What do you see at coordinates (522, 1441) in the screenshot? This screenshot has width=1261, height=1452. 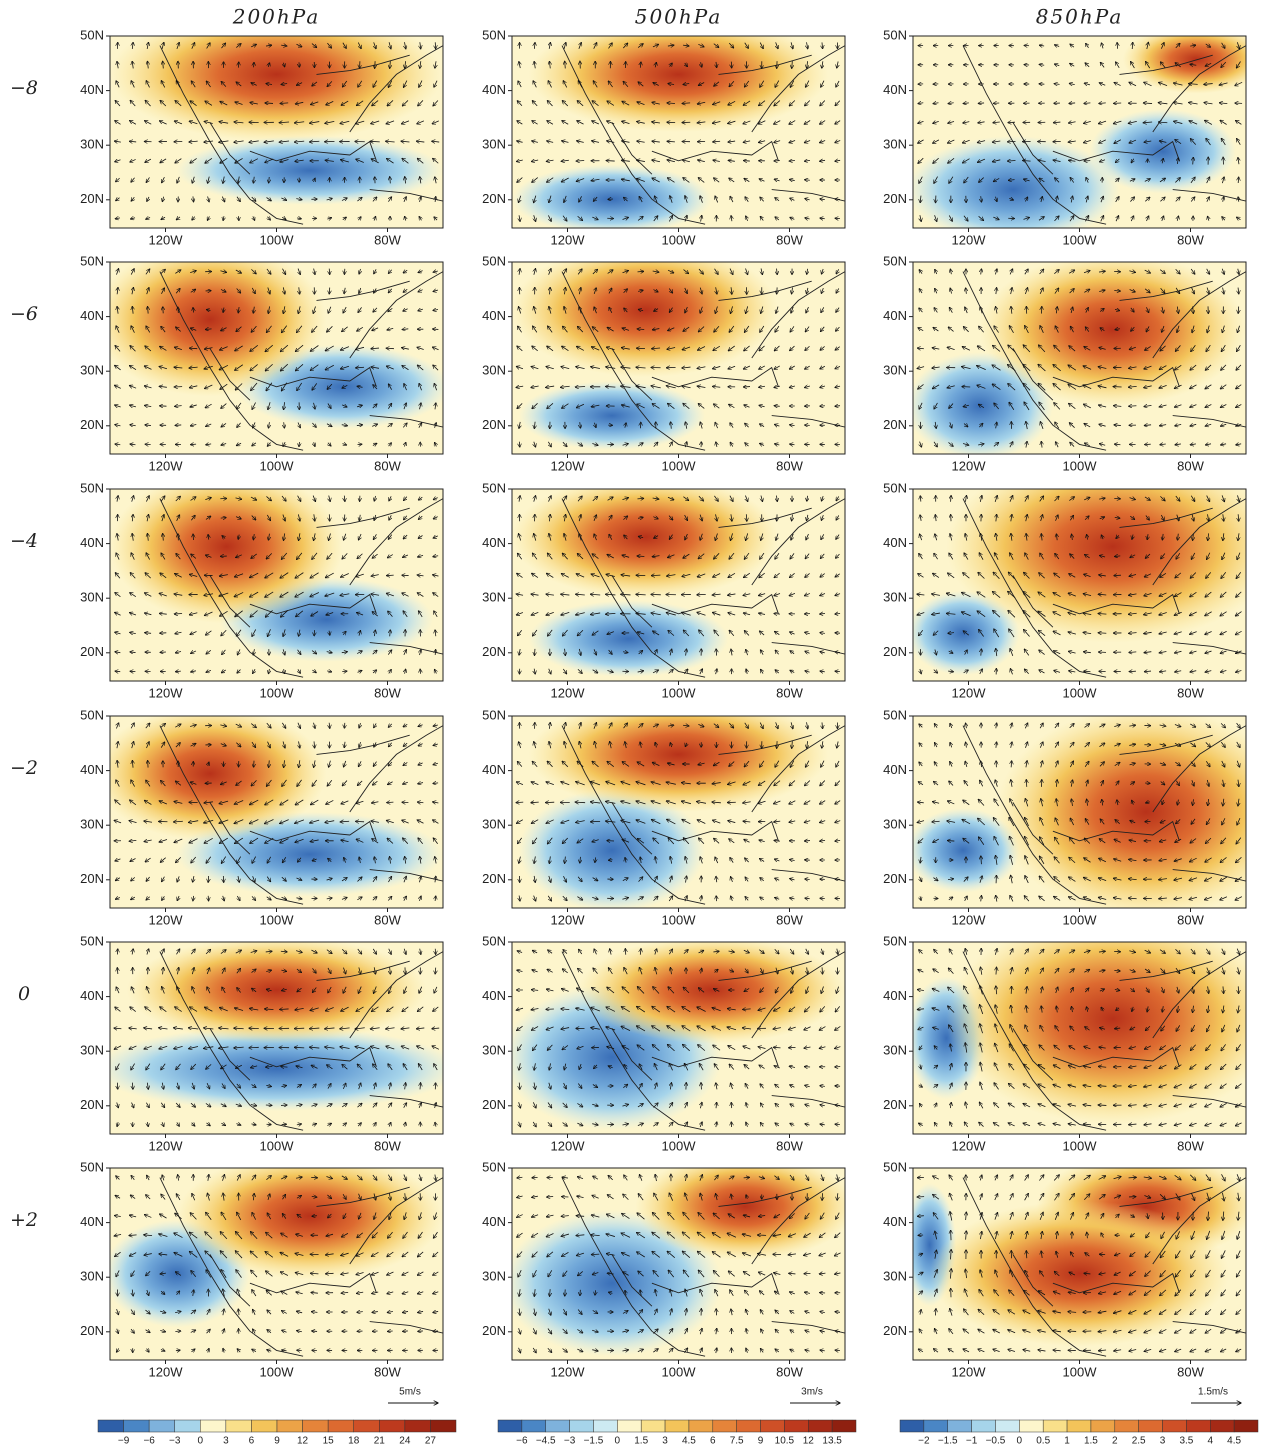 I see `colorbar-label: −6` at bounding box center [522, 1441].